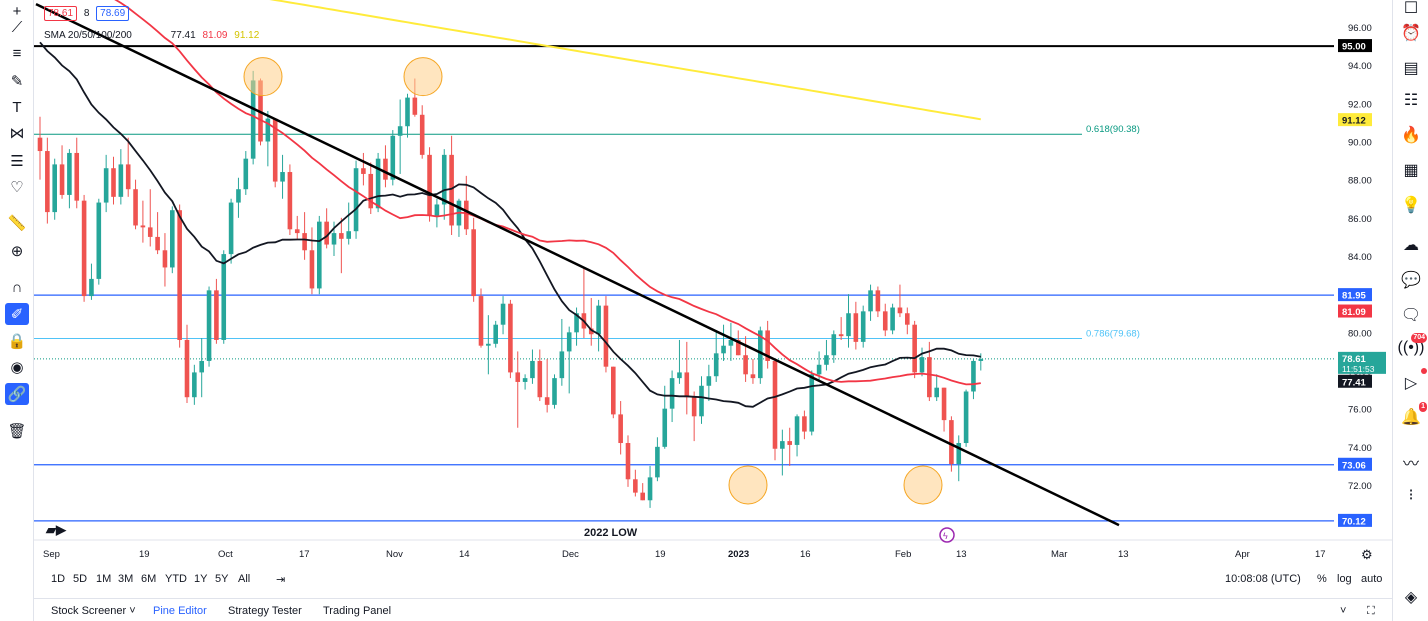 The width and height of the screenshot is (1428, 621). Describe the element at coordinates (1414, 414) in the screenshot. I see `notifications-icon: 🔔 1` at that location.